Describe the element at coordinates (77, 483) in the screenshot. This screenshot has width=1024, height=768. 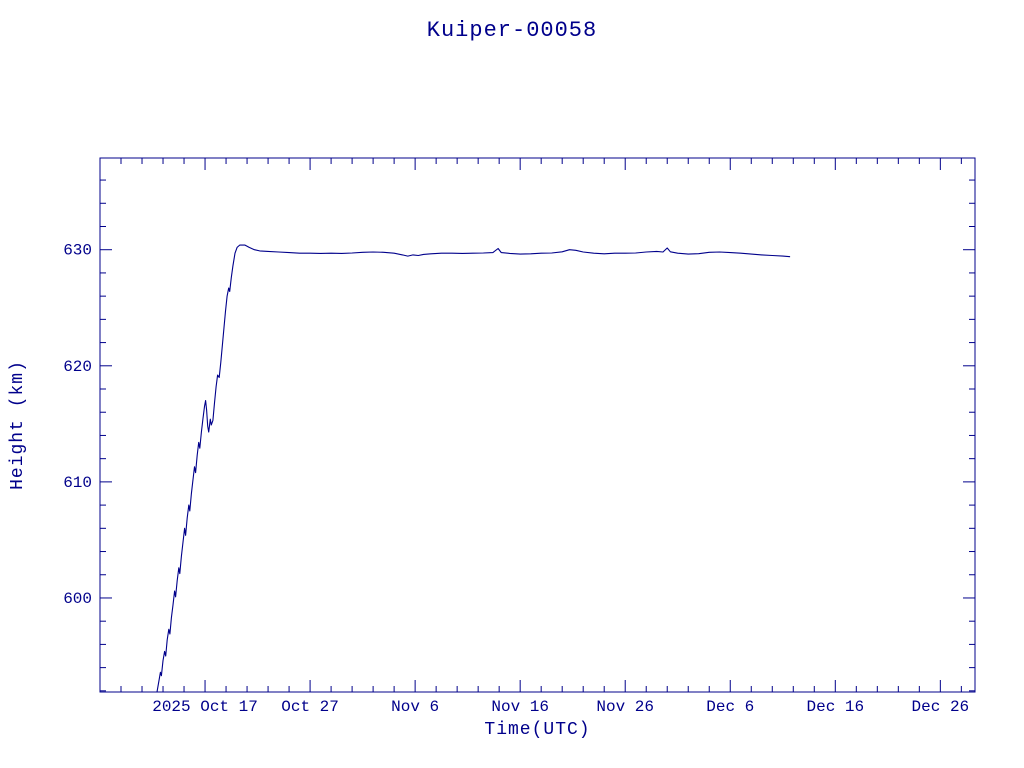
I see `y-tick-label: 610` at that location.